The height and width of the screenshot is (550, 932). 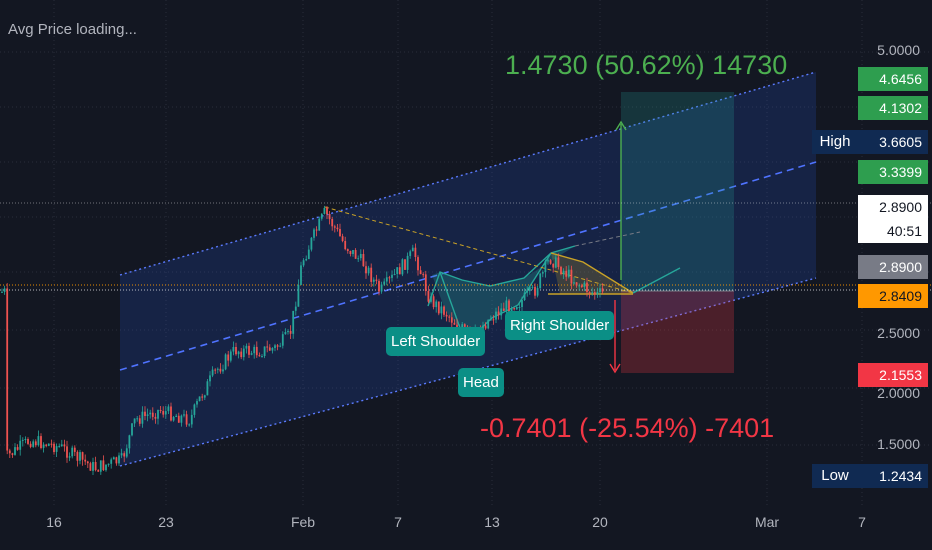 What do you see at coordinates (677, 191) in the screenshot?
I see `profit-zone` at bounding box center [677, 191].